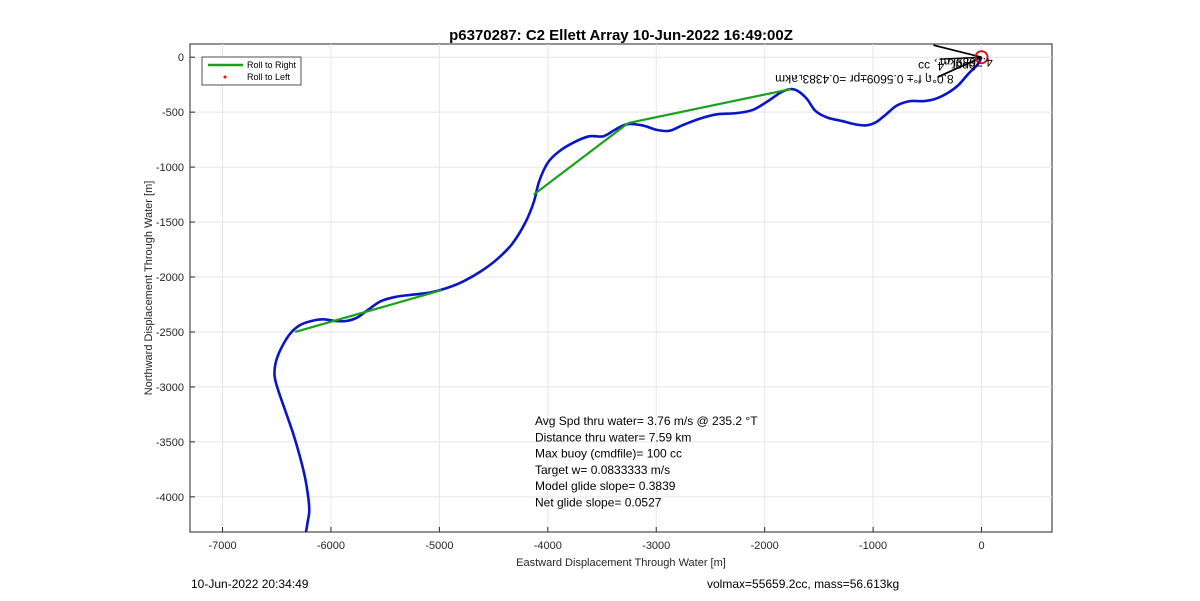 This screenshot has height=601, width=1200. Describe the element at coordinates (170, 443) in the screenshot. I see `y-tick-label: -3500` at that location.